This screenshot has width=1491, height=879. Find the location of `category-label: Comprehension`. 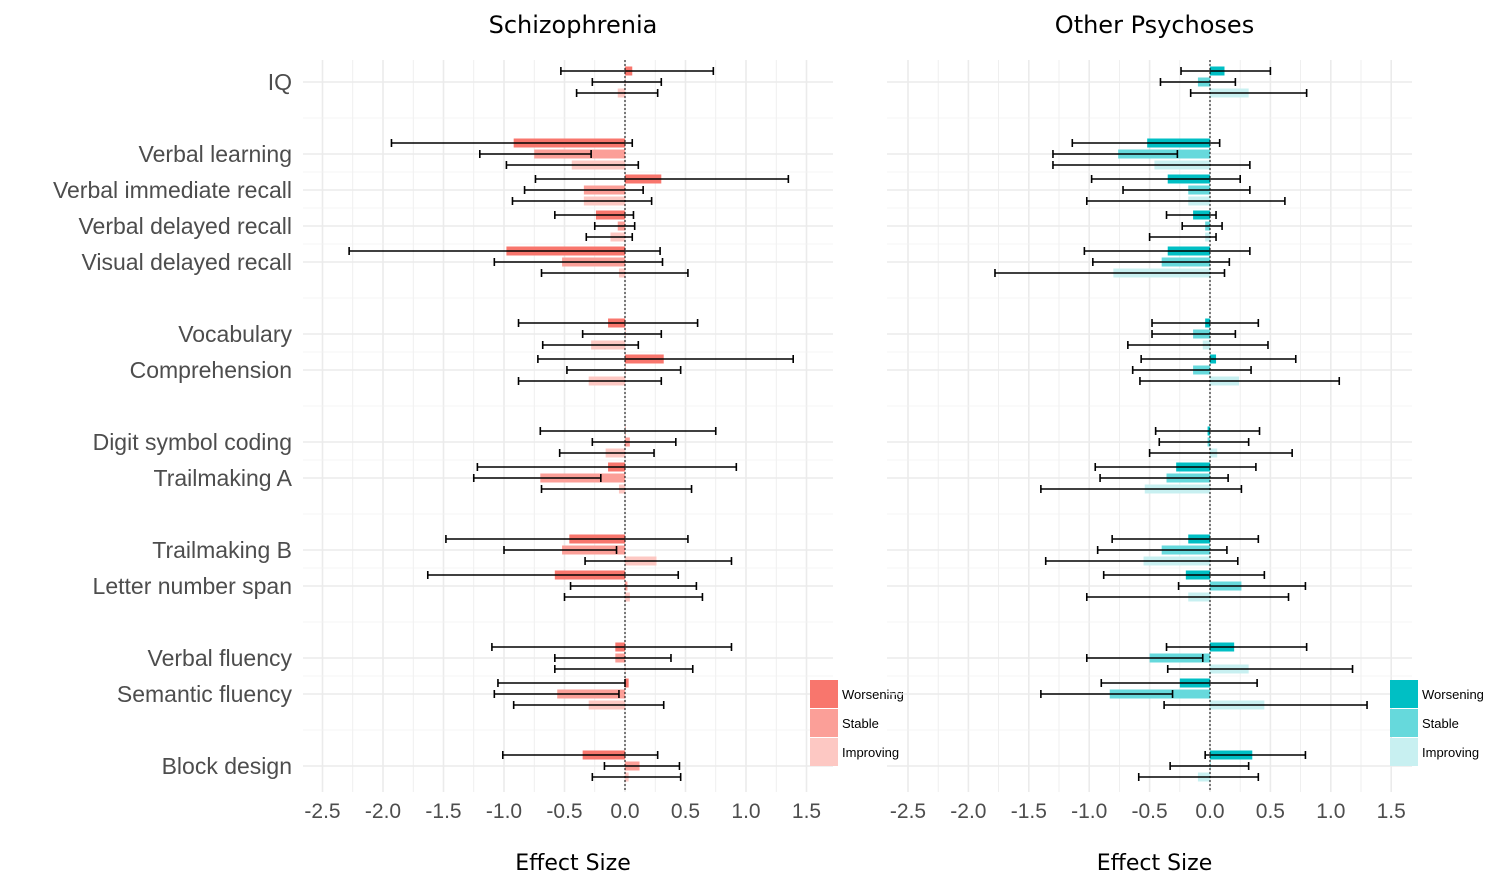

category-label: Comprehension is located at coordinates (211, 370).